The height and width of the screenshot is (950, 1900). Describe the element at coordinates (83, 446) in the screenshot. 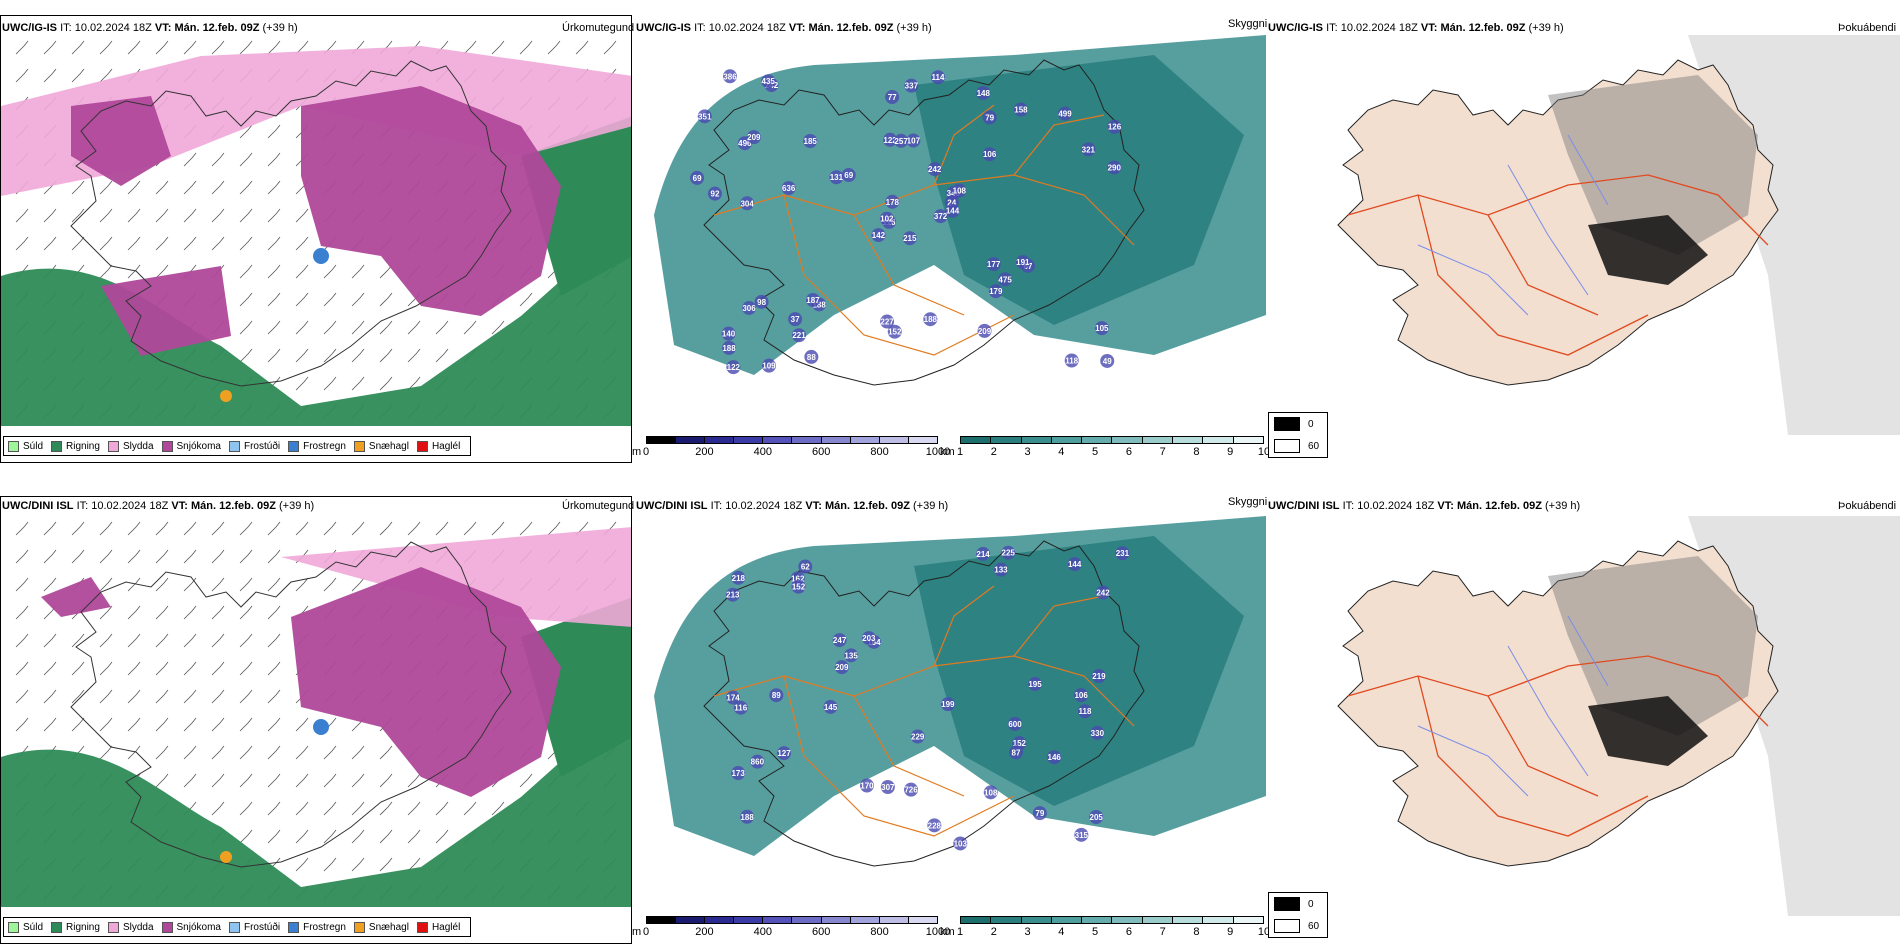

I see `legend-label: Rigning` at that location.